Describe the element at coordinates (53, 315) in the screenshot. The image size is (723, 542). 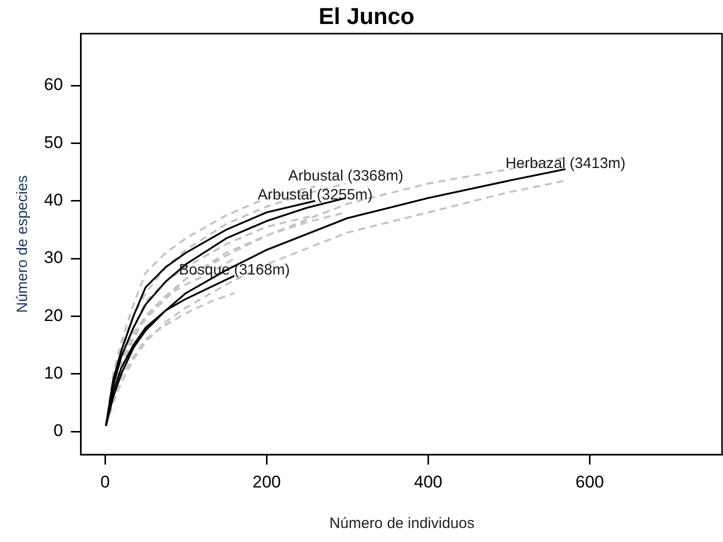
I see `y-tick-label: 20` at that location.